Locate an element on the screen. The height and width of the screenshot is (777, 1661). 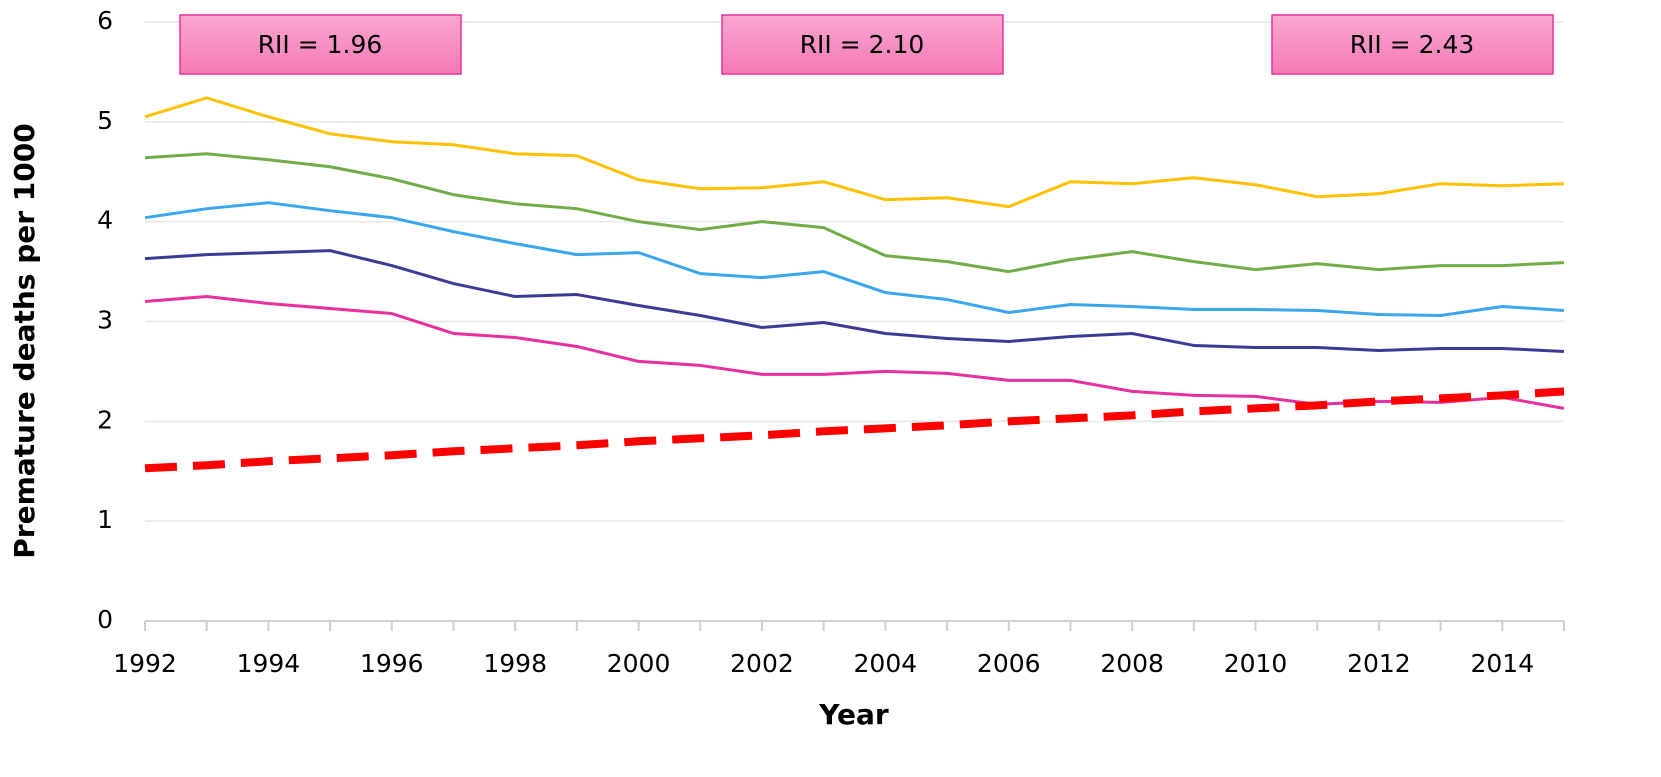
annotation: RII = 2.10 is located at coordinates (862, 44).